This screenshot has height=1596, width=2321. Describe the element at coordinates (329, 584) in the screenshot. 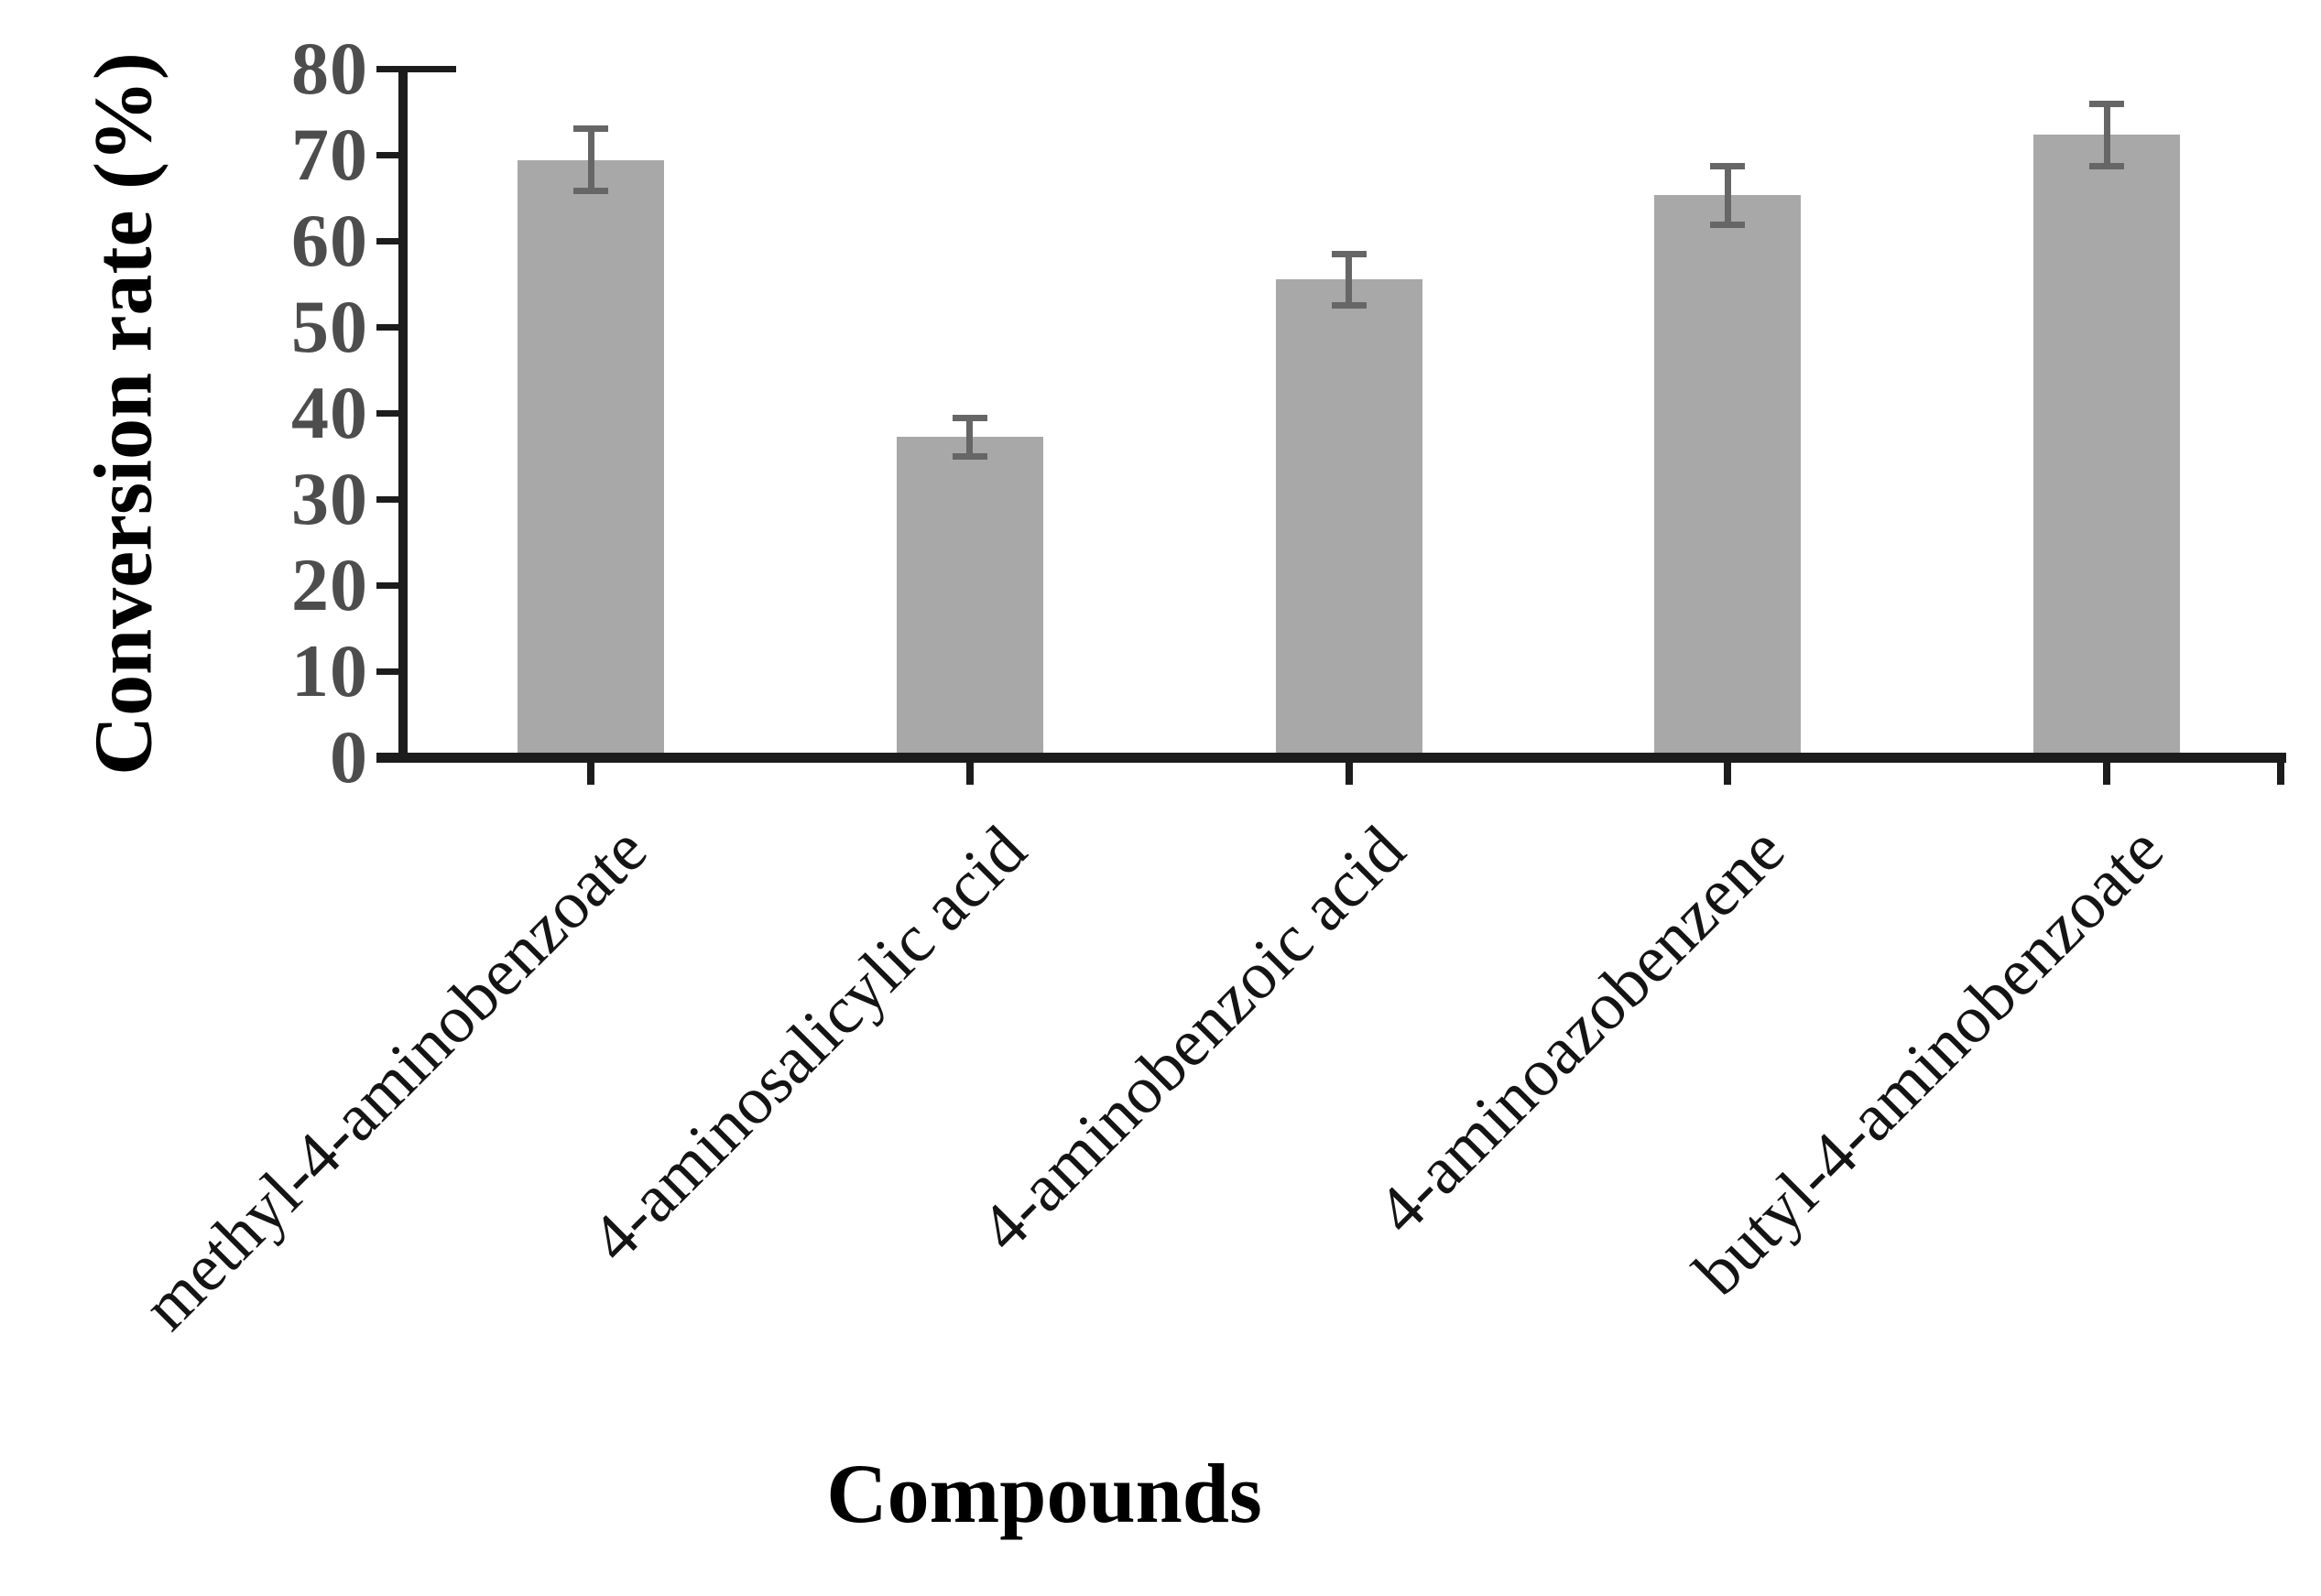

I see `y-tick-label: 20` at that location.